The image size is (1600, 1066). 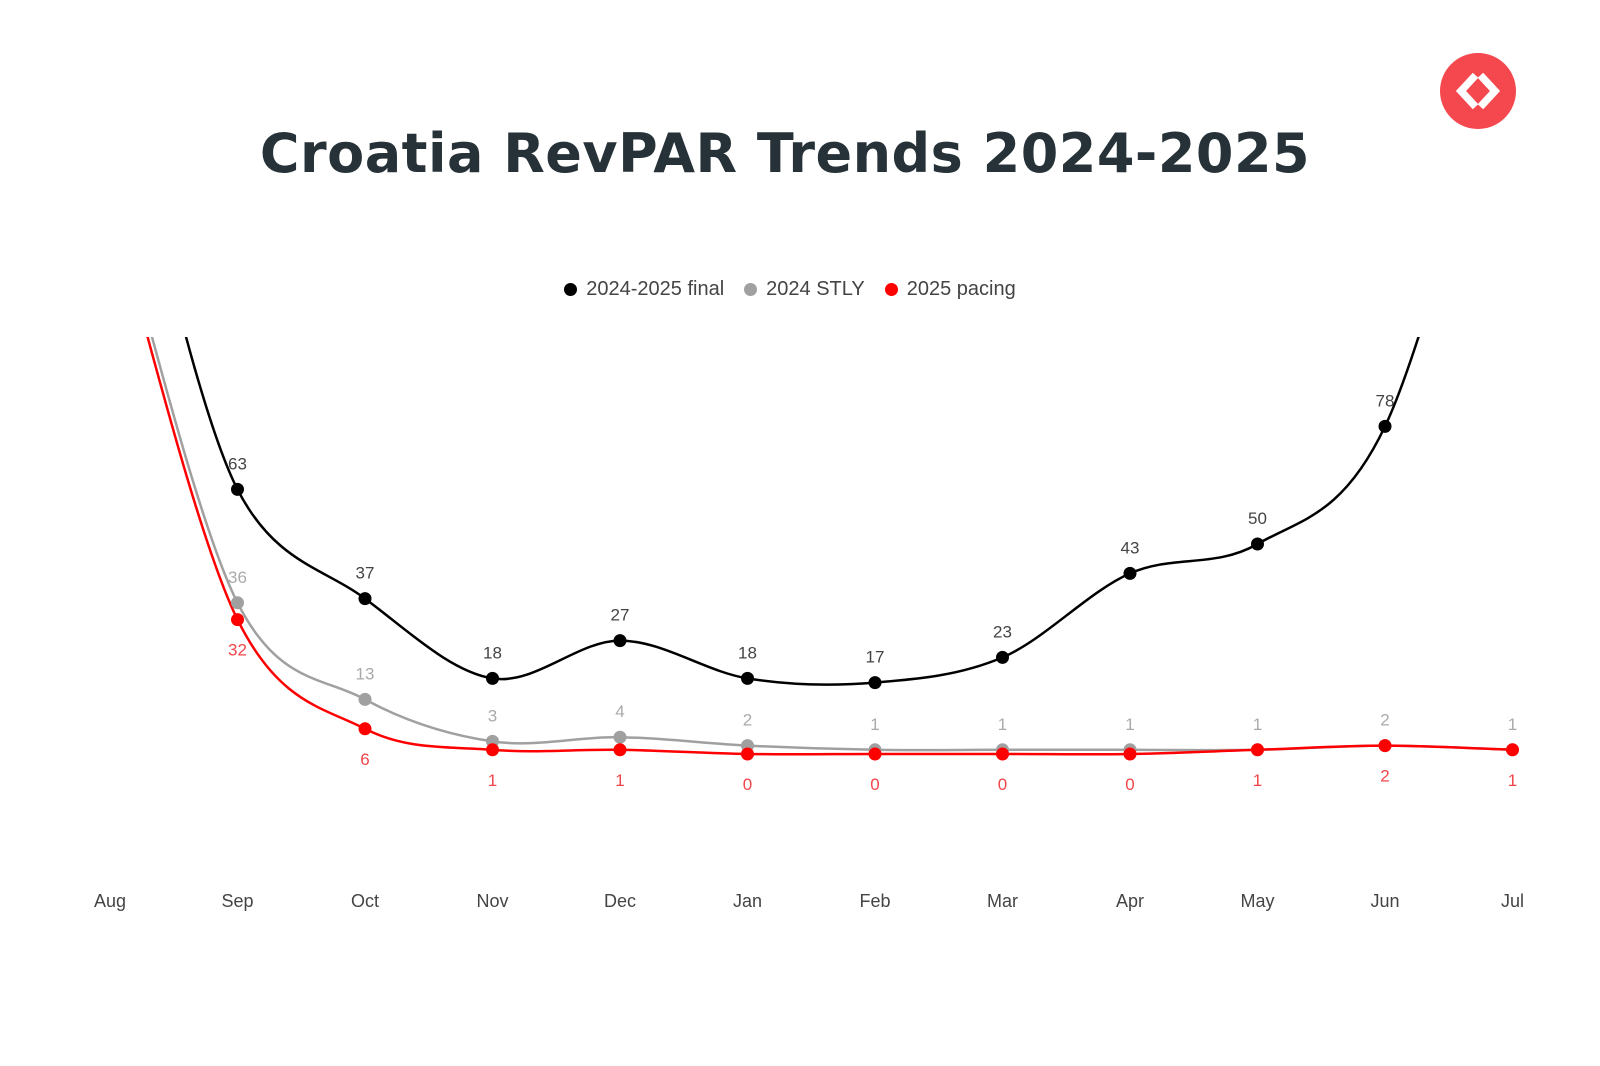 What do you see at coordinates (237, 901) in the screenshot?
I see `x-tick-label: Sep` at bounding box center [237, 901].